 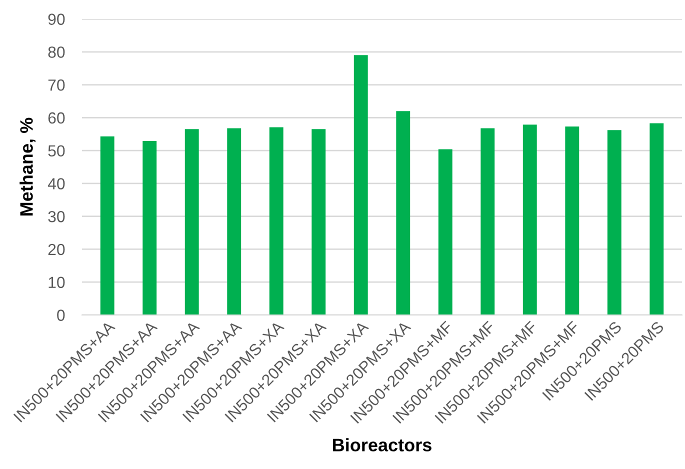 I want to click on y-tick-label: 60, so click(x=56, y=118).